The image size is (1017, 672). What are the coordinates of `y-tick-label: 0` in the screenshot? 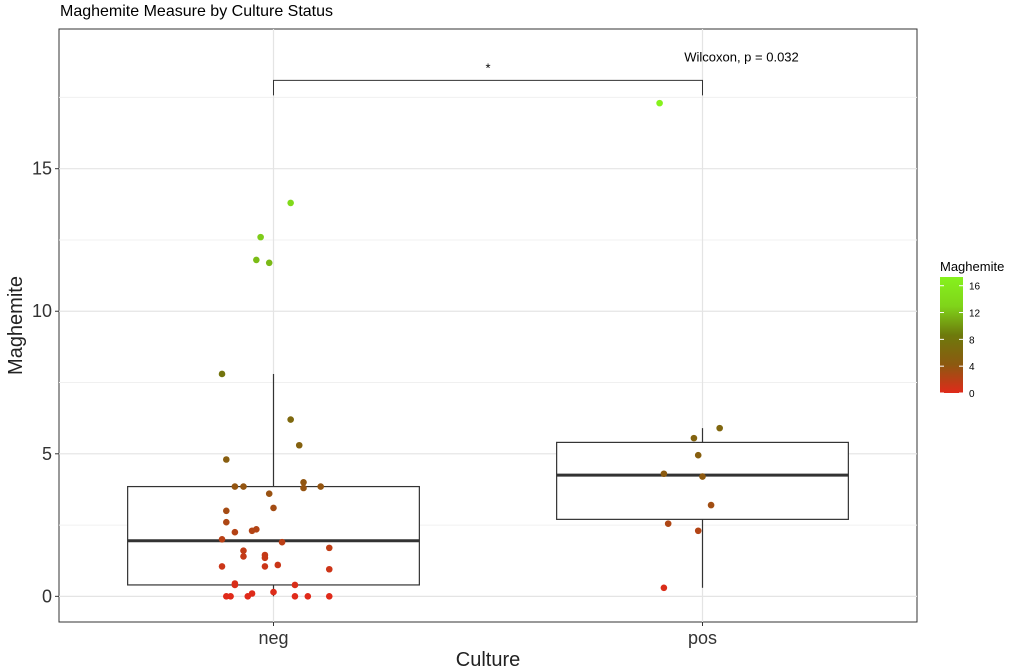 It's located at (47, 596).